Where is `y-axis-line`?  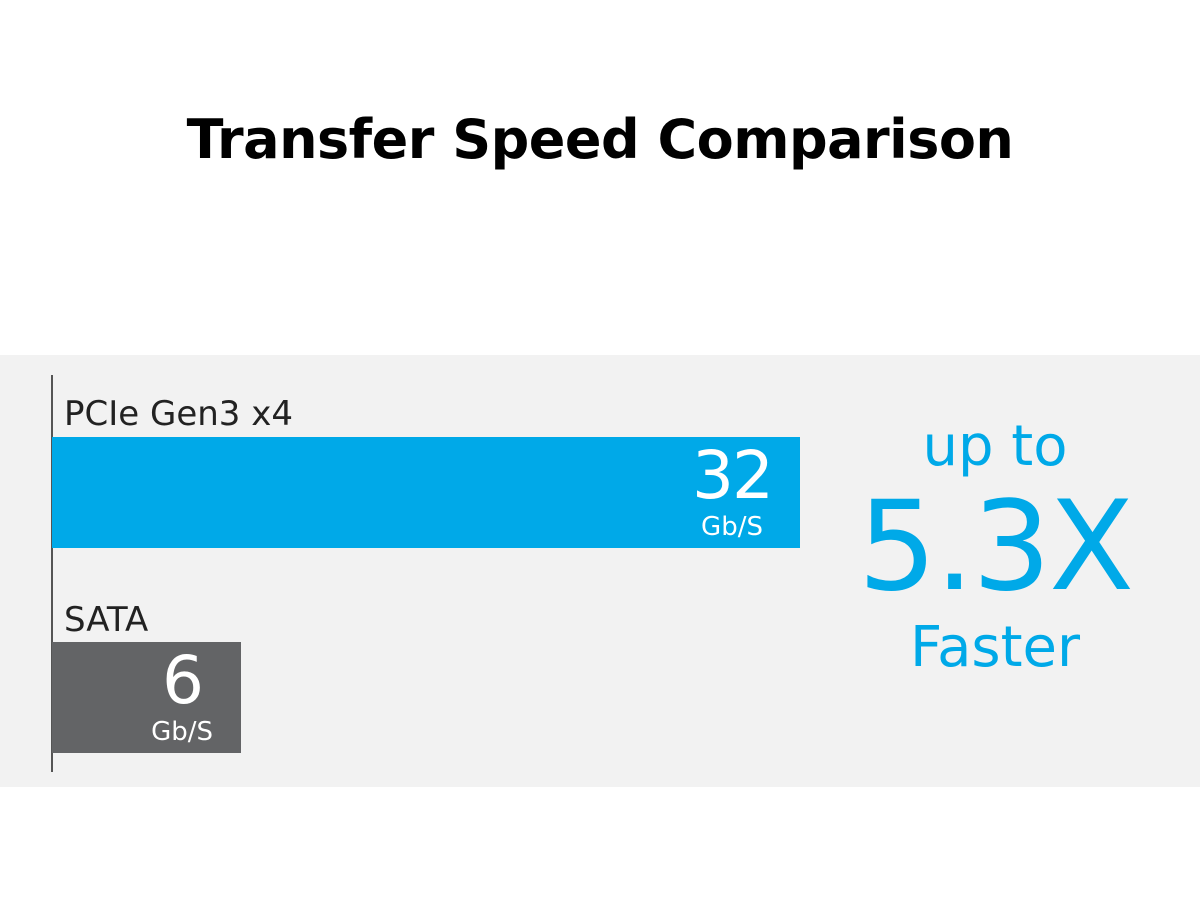 y-axis-line is located at coordinates (52, 573).